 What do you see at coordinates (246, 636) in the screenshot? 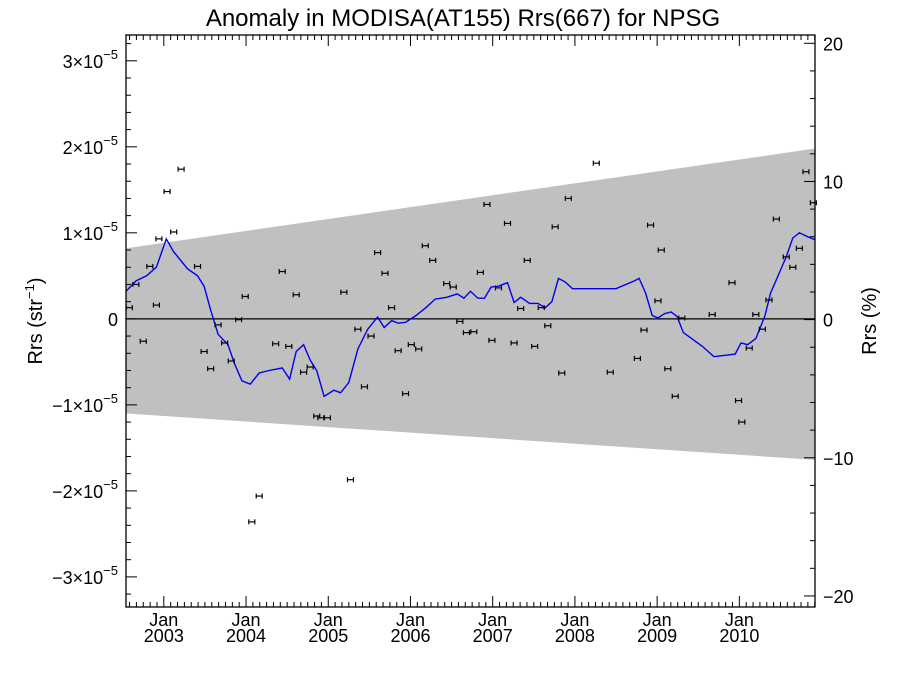
I see `x-tick-year: 2004` at bounding box center [246, 636].